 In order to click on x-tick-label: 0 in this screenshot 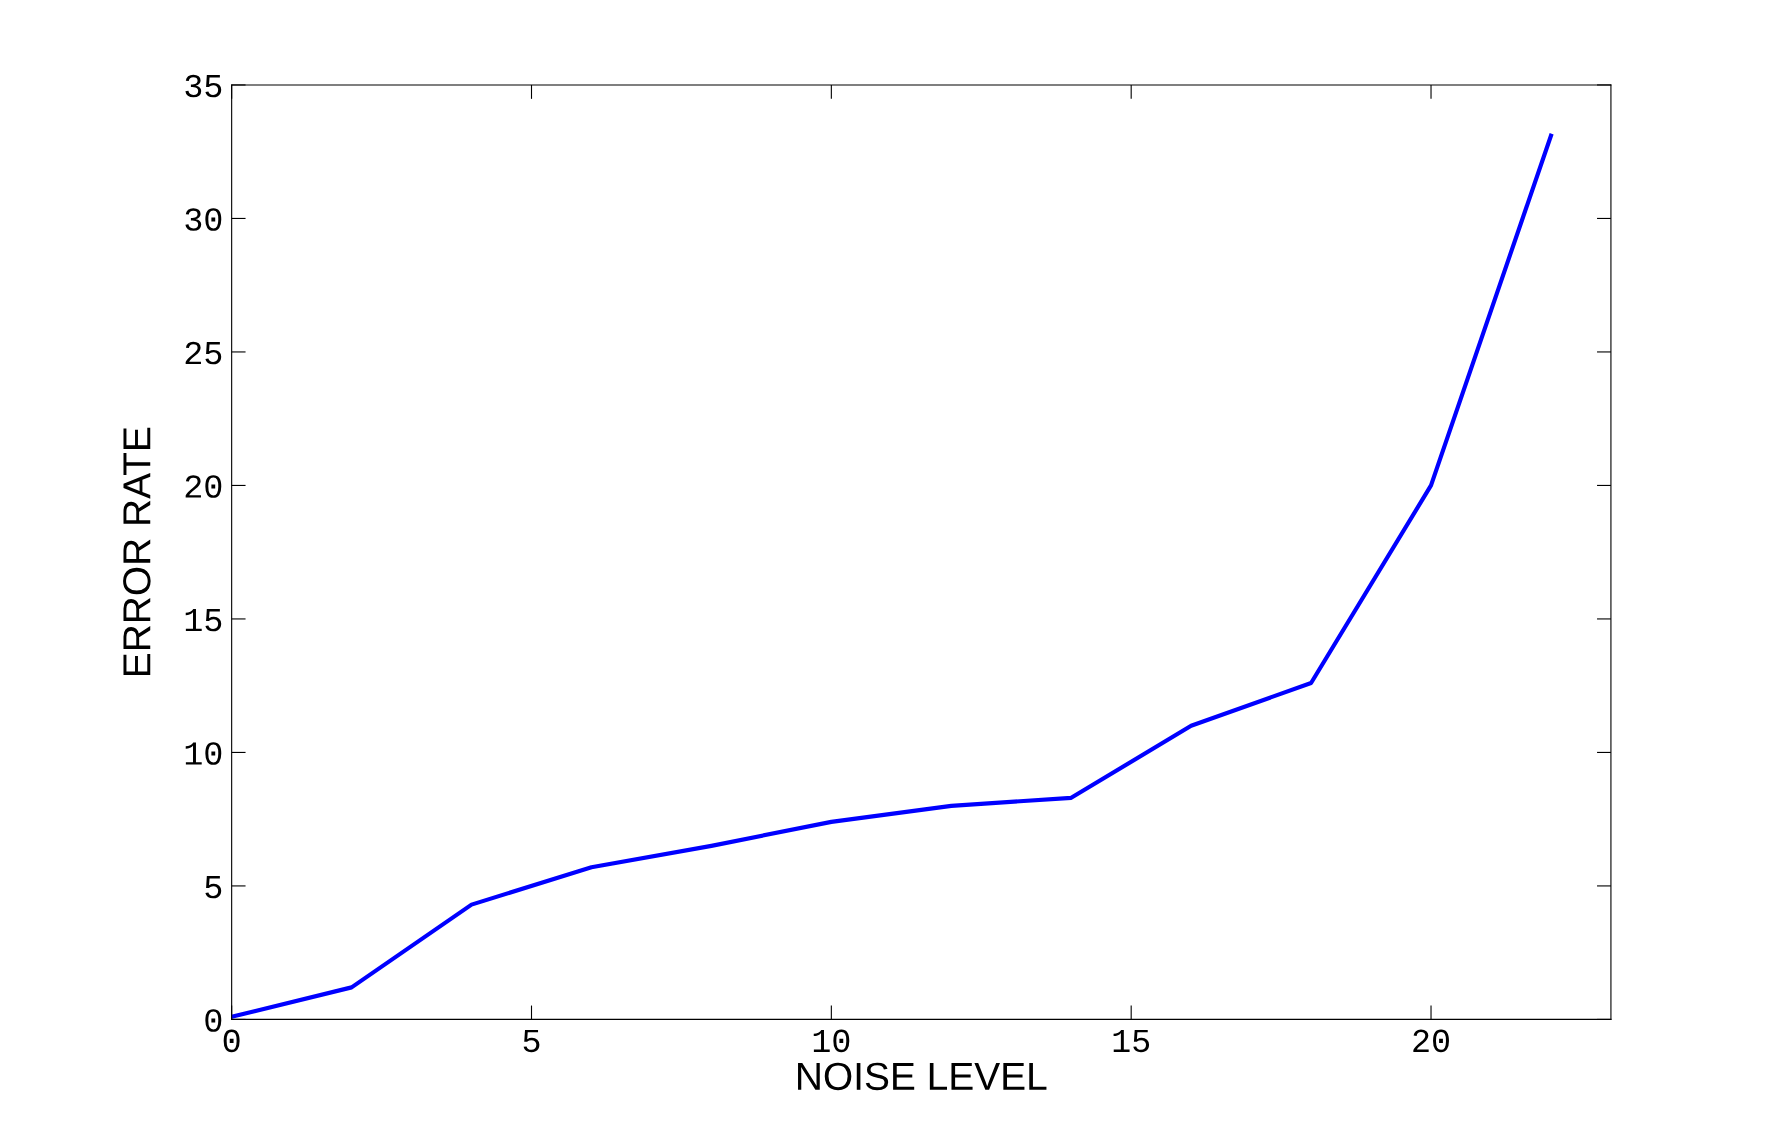, I will do `click(231, 1041)`.